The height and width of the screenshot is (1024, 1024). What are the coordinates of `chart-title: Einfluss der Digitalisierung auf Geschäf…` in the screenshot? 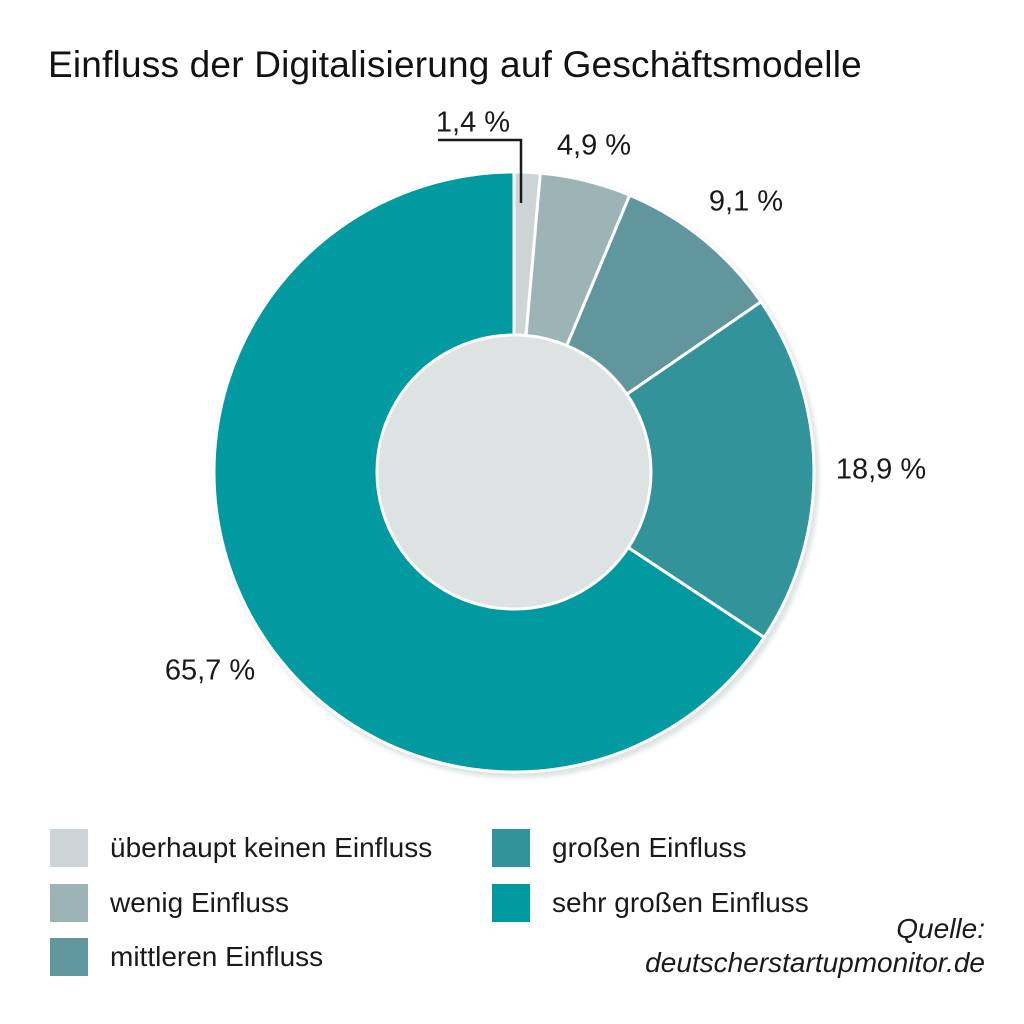 It's located at (455, 64).